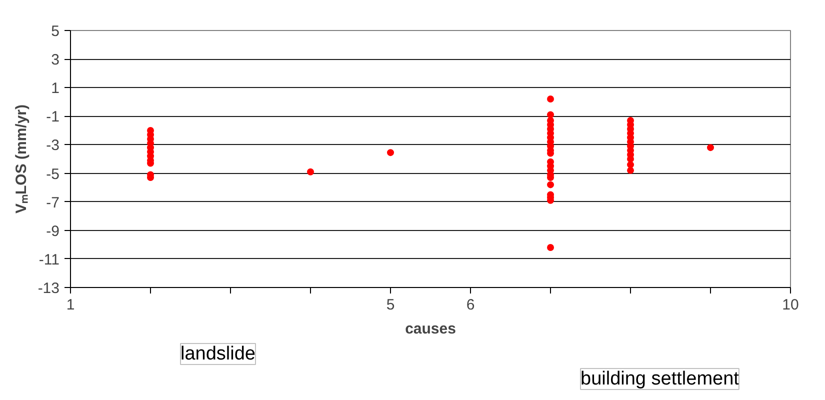 The image size is (825, 400). What do you see at coordinates (53, 117) in the screenshot?
I see `y-tick-label: -1` at bounding box center [53, 117].